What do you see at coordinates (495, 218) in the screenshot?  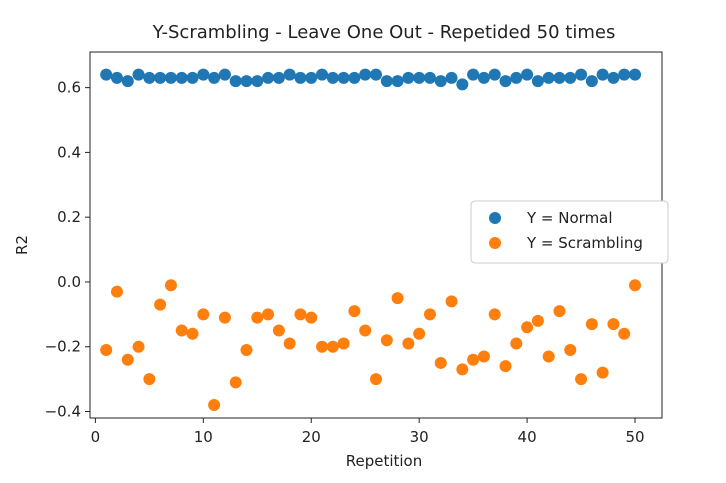 I see `legend-marker-normal` at bounding box center [495, 218].